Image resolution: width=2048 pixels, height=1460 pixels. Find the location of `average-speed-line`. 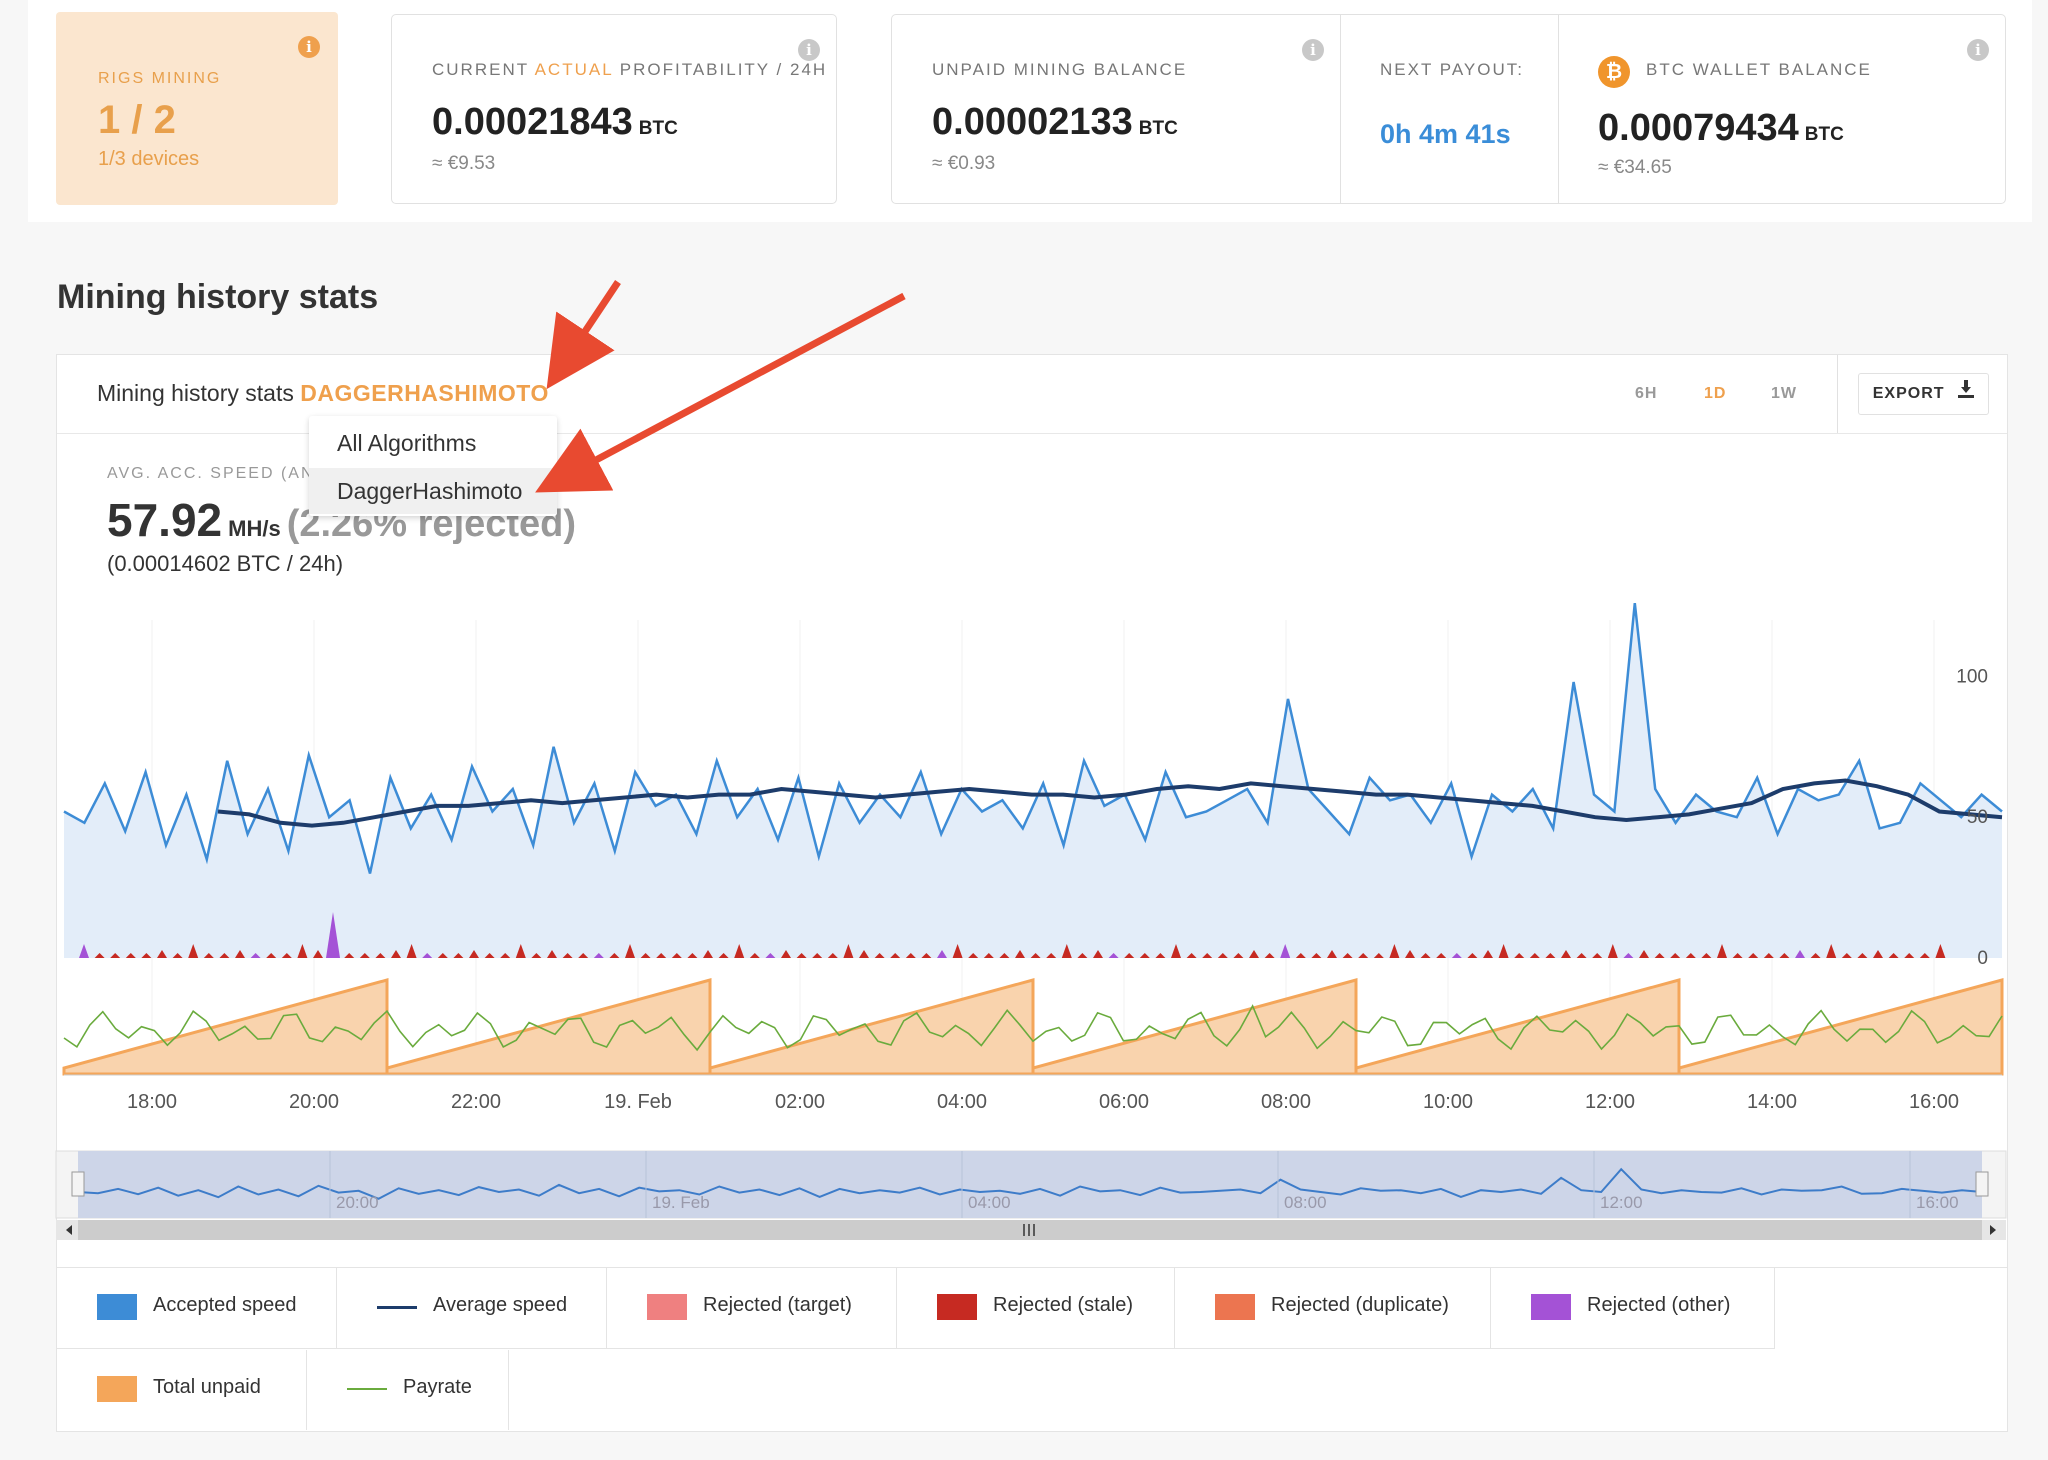

average-speed-line is located at coordinates (1110, 803).